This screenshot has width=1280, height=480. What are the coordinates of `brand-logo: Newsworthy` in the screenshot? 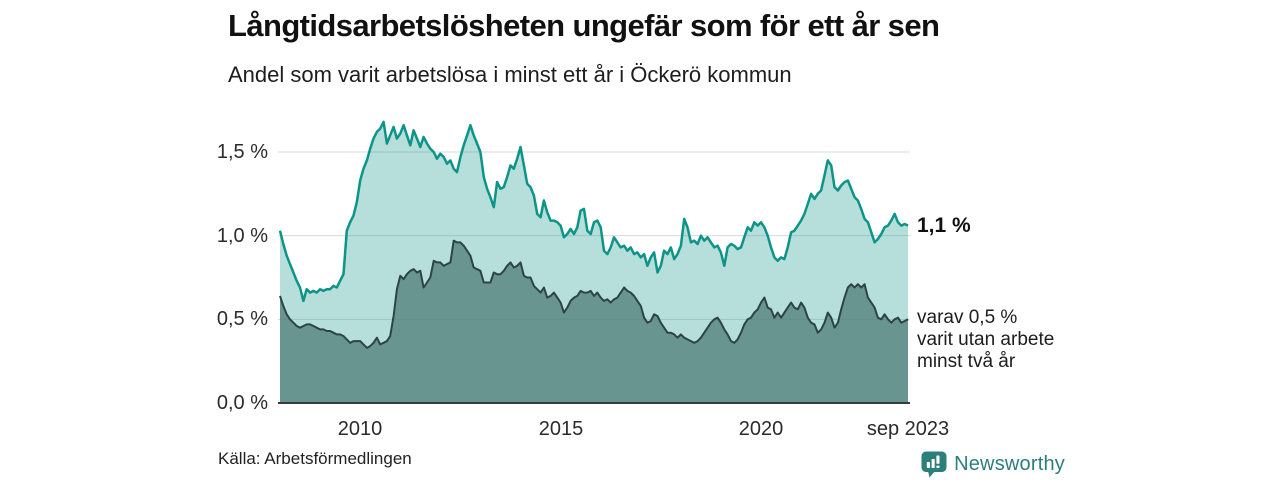 It's located at (993, 464).